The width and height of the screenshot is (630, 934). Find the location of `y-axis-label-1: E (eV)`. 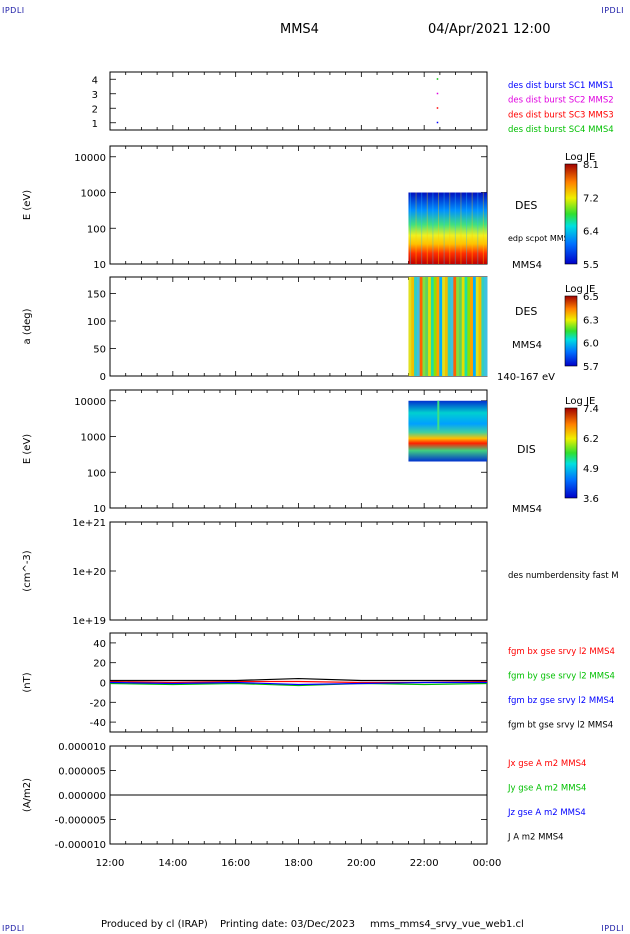

y-axis-label-1: E (eV) is located at coordinates (27, 205).